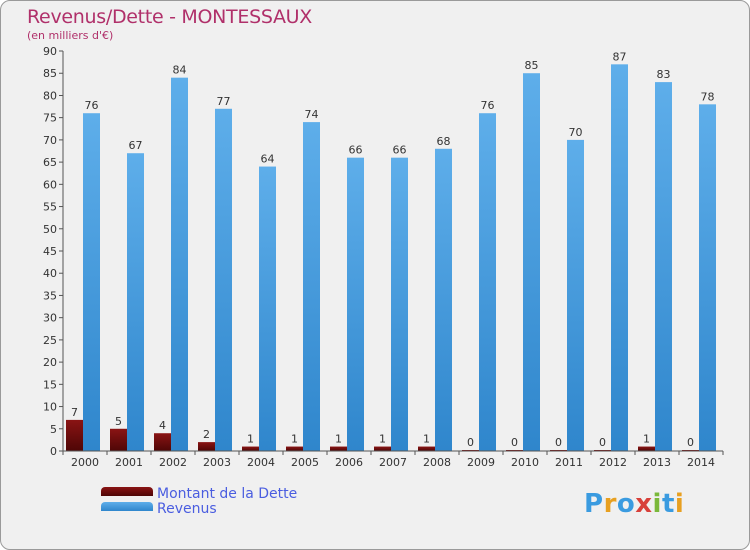 This screenshot has width=750, height=550. I want to click on y-tick-label: 45, so click(50, 251).